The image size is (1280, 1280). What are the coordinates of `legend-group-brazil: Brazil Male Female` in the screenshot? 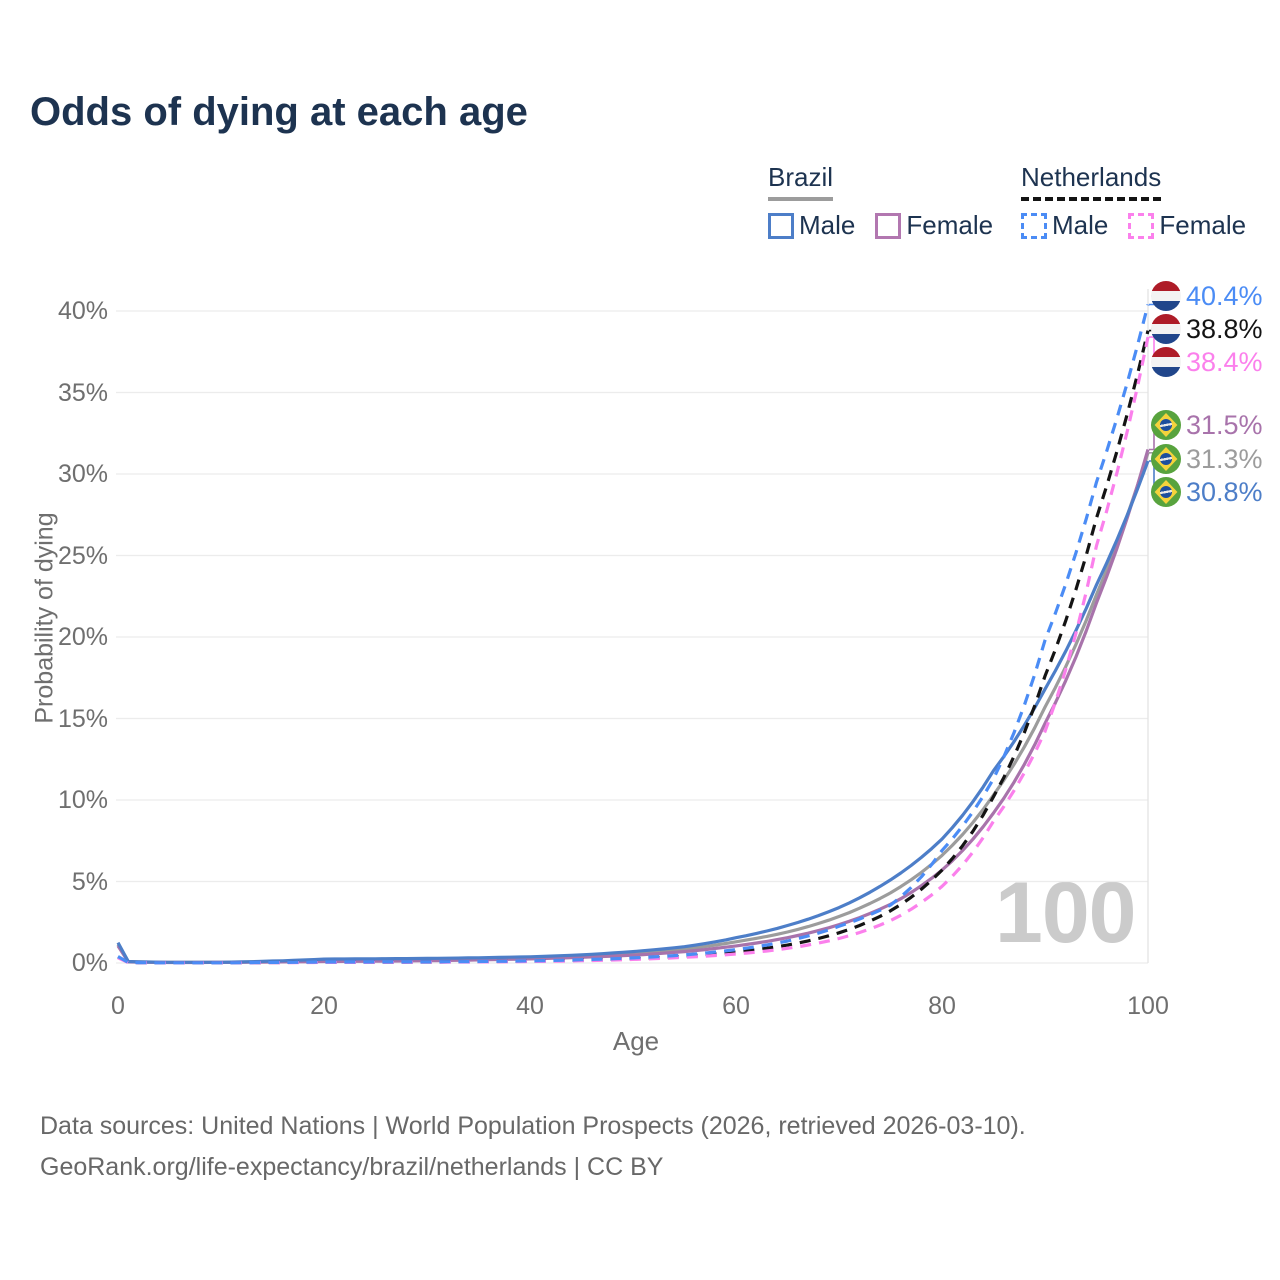 It's located at (880, 201).